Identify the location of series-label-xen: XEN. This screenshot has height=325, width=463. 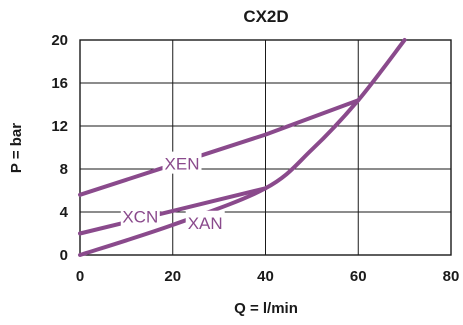
(182, 162).